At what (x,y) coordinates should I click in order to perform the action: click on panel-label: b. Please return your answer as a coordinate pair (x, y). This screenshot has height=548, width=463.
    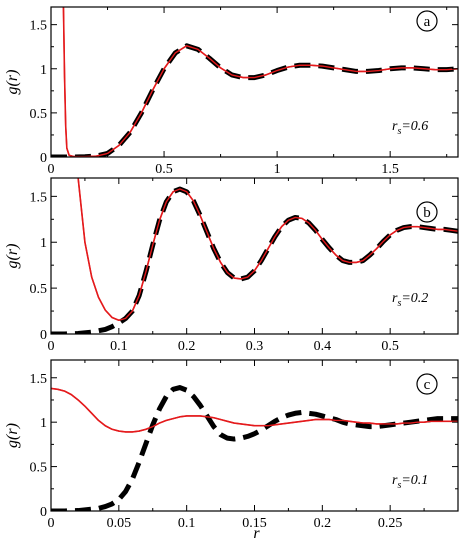
    Looking at the image, I should click on (427, 213).